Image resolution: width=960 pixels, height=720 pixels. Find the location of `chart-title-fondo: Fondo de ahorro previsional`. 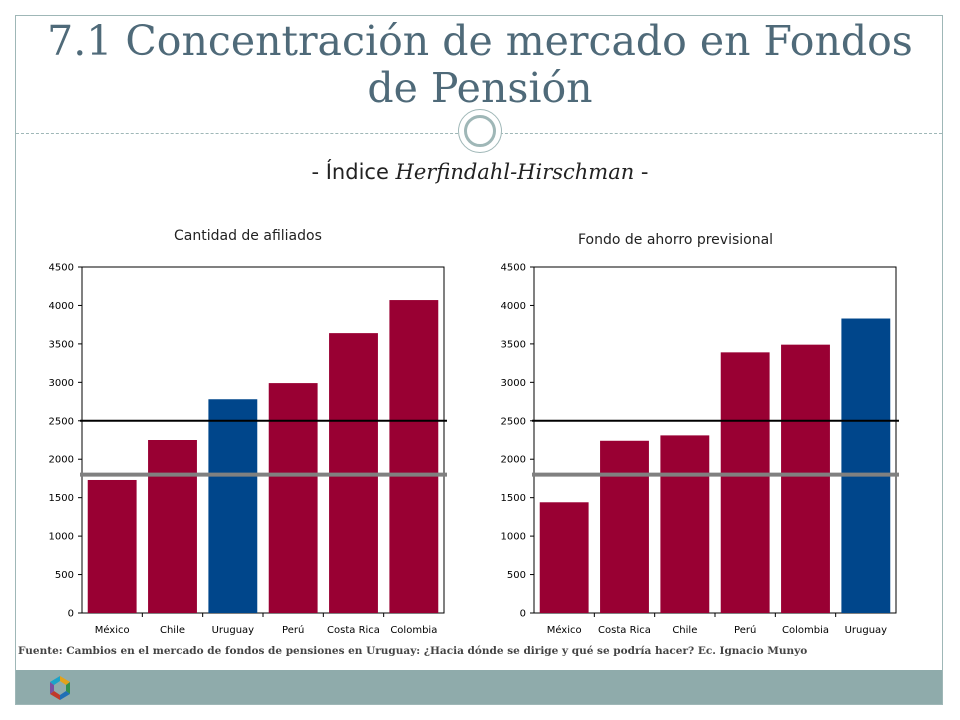

chart-title-fondo: Fondo de ahorro previsional is located at coordinates (676, 240).